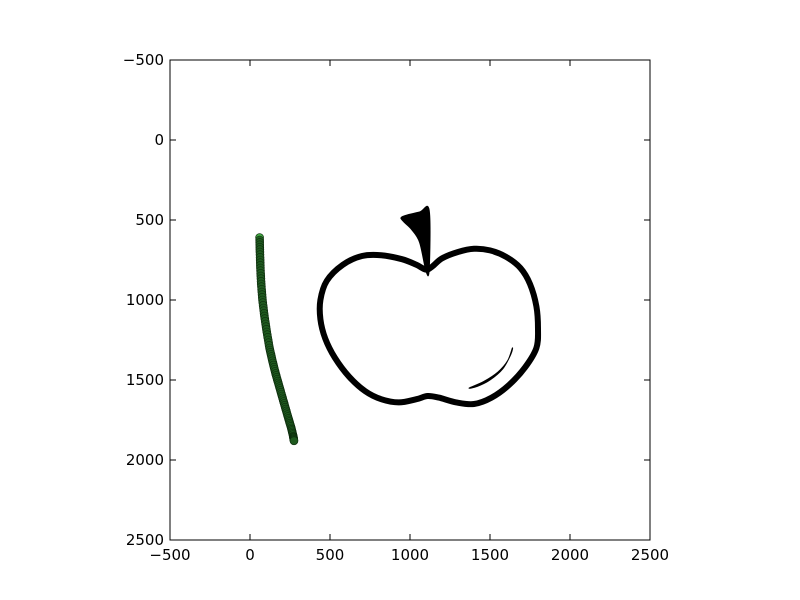  I want to click on y-tick-label: 1500, so click(145, 380).